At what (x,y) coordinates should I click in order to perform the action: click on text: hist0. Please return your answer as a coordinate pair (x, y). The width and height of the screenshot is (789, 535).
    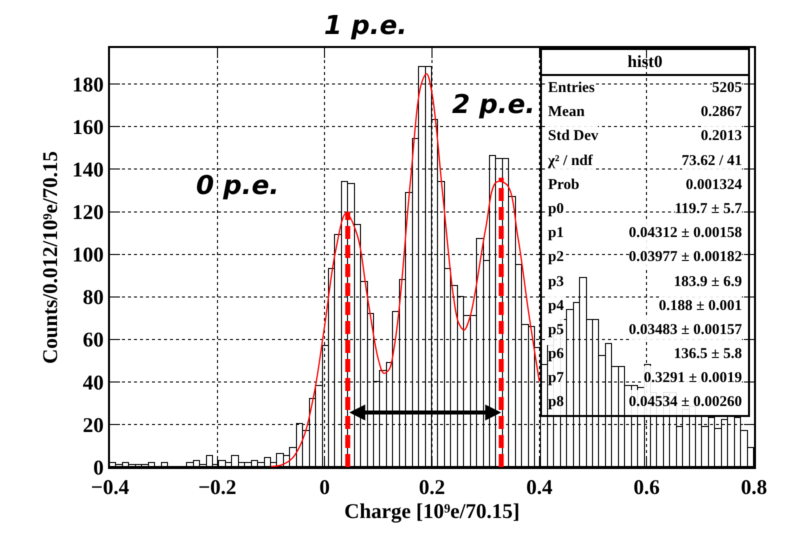
    Looking at the image, I should click on (645, 63).